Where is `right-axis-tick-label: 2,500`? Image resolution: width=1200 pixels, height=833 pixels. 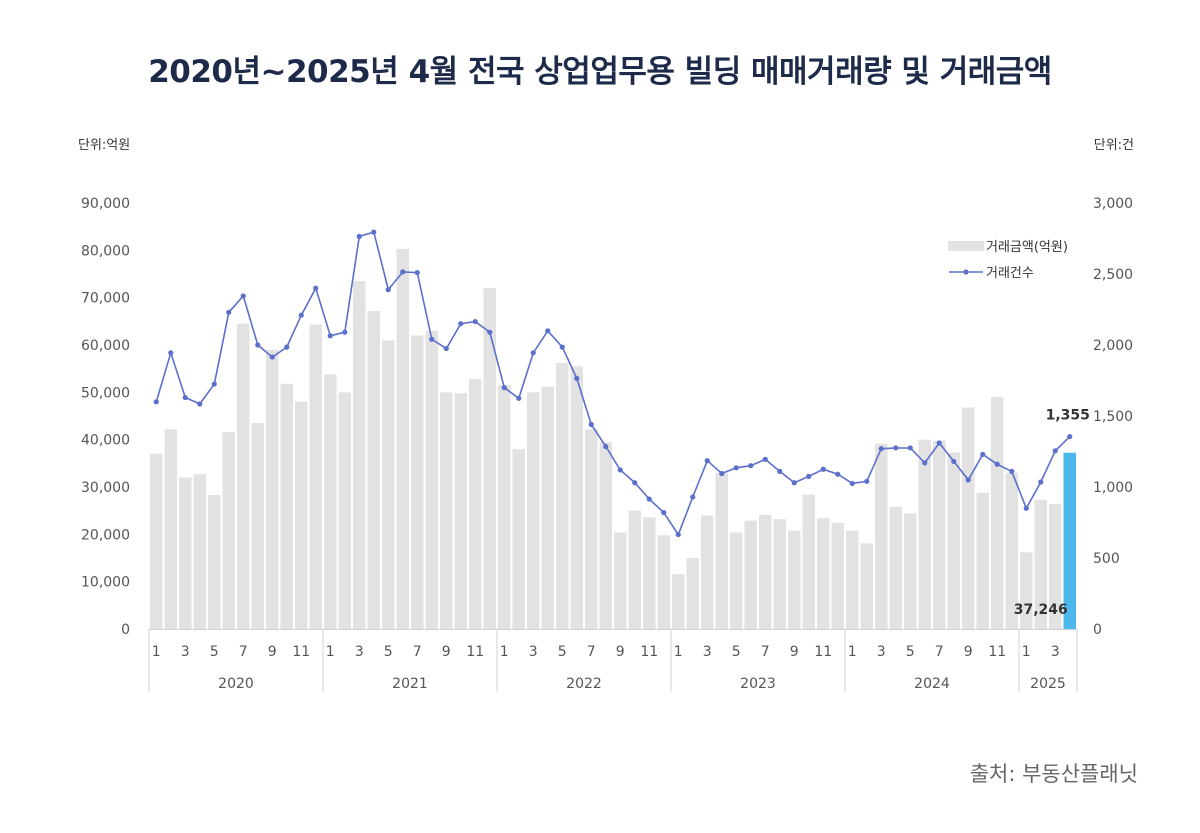
right-axis-tick-label: 2,500 is located at coordinates (1113, 275).